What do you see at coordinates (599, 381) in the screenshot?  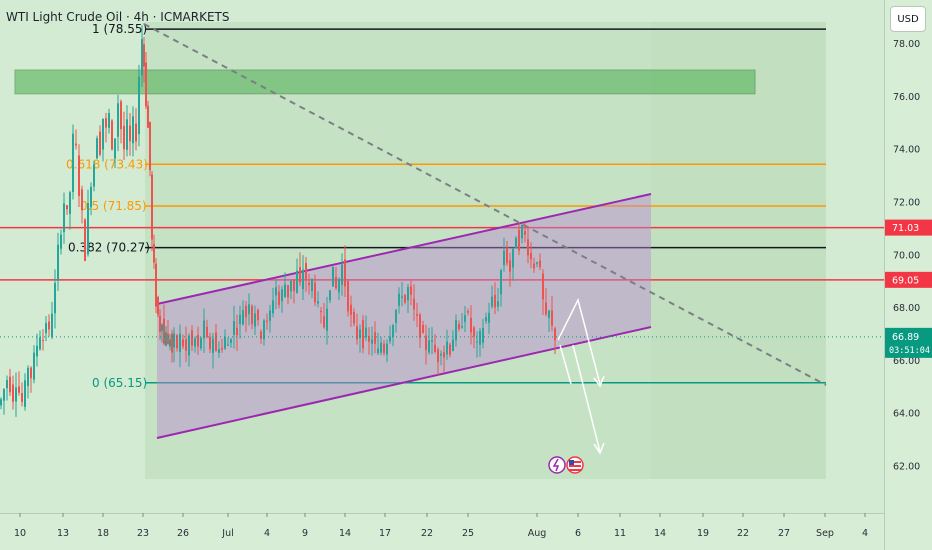 I see `arrowhead-a` at bounding box center [599, 381].